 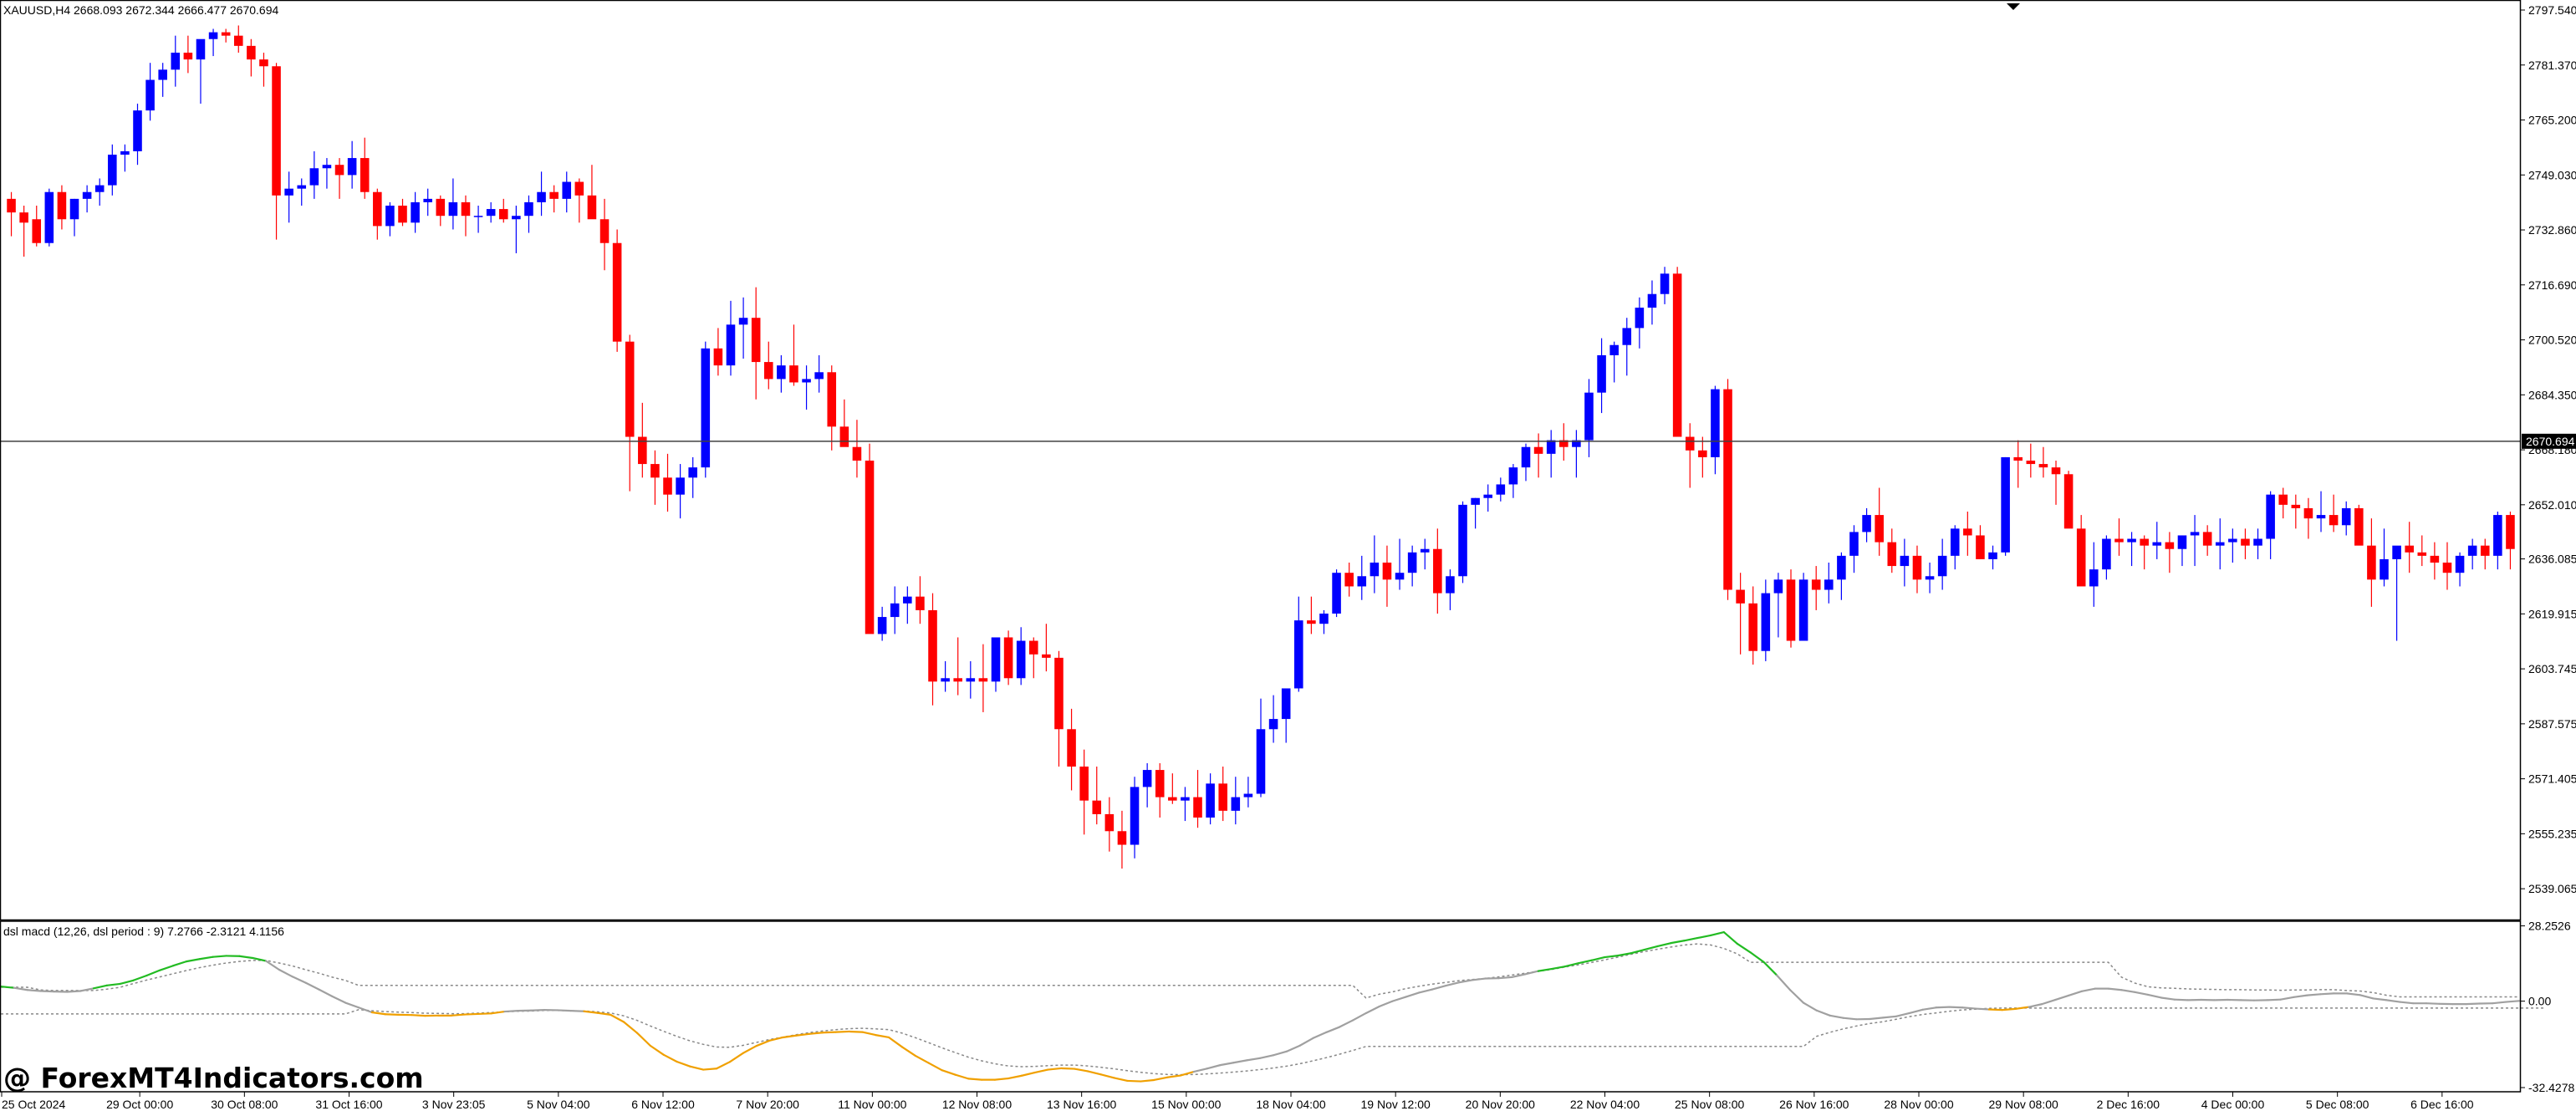 I want to click on y-tick-label: 2555.235, so click(x=2552, y=833).